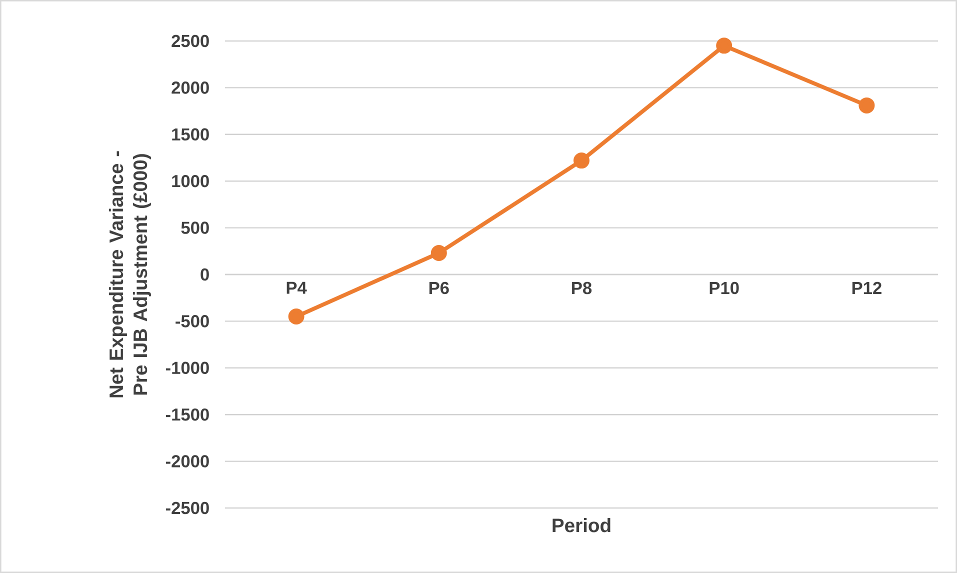 This screenshot has height=573, width=957. What do you see at coordinates (195, 228) in the screenshot?
I see `y-tick-label: 500` at bounding box center [195, 228].